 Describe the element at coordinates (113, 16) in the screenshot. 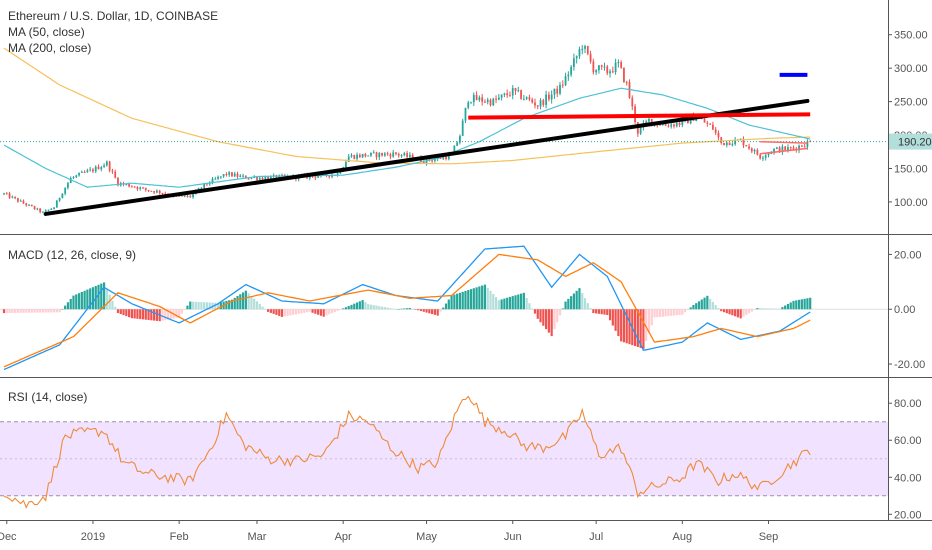

I see `chart-title: Ethereum / U.S. Dollar, 1D, COINBASE` at that location.